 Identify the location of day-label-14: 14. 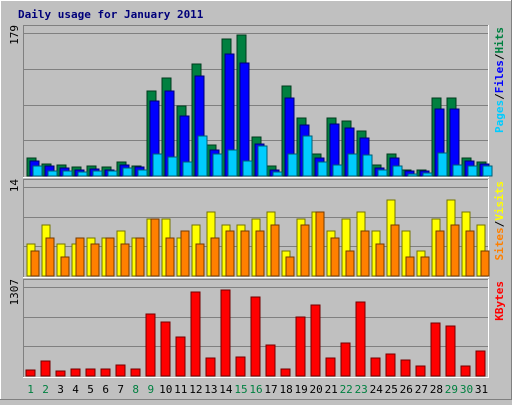
(226, 389).